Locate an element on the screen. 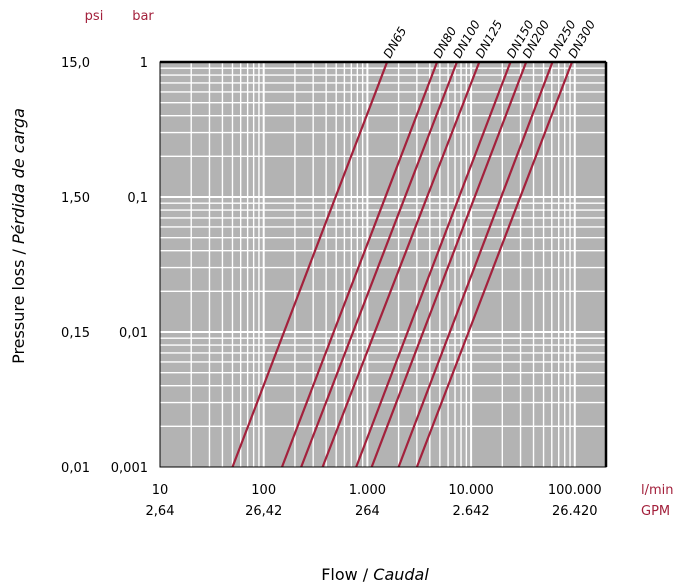 The height and width of the screenshot is (584, 677). x-tick-label-secondary: 264 is located at coordinates (367, 511).